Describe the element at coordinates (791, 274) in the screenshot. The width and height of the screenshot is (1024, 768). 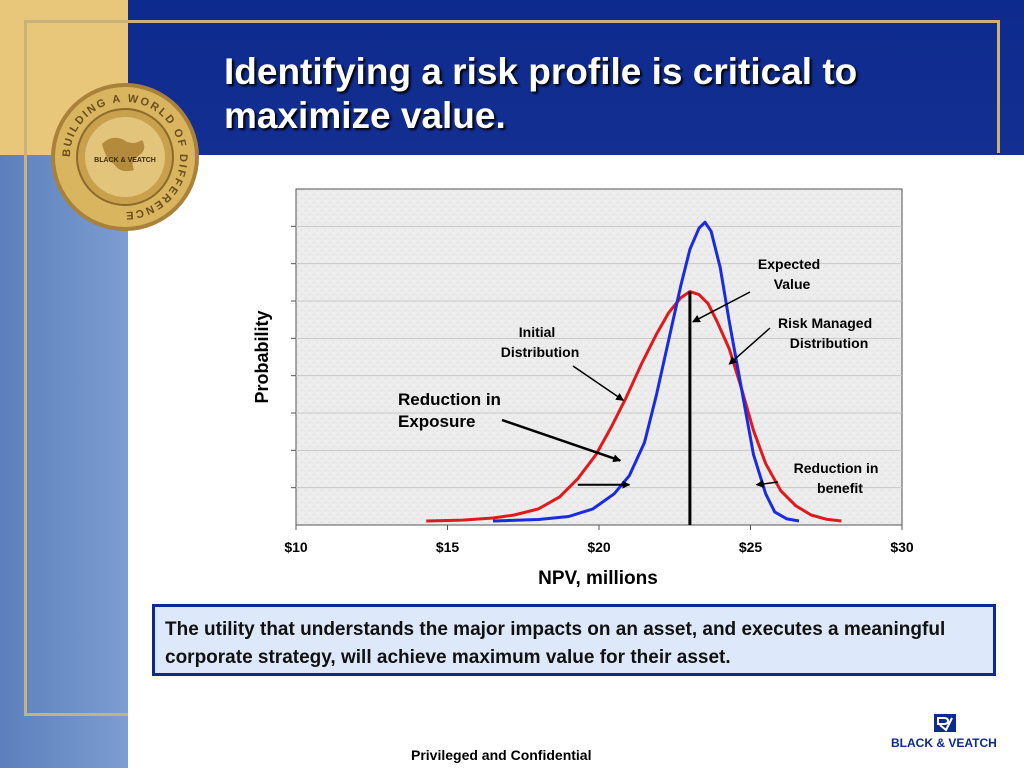
I see `annotation-expected: Expected Value` at that location.